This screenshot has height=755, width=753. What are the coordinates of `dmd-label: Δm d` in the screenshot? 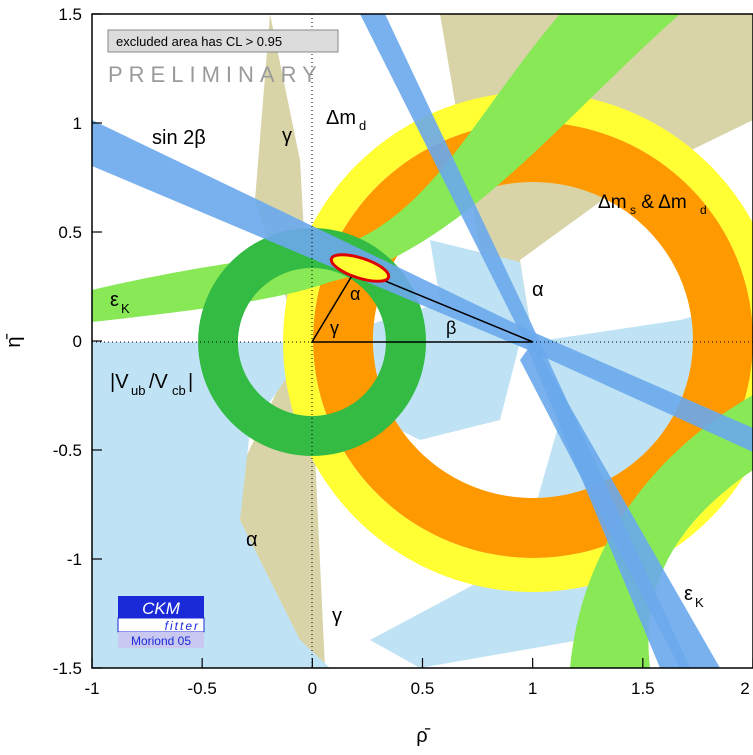 It's located at (346, 120).